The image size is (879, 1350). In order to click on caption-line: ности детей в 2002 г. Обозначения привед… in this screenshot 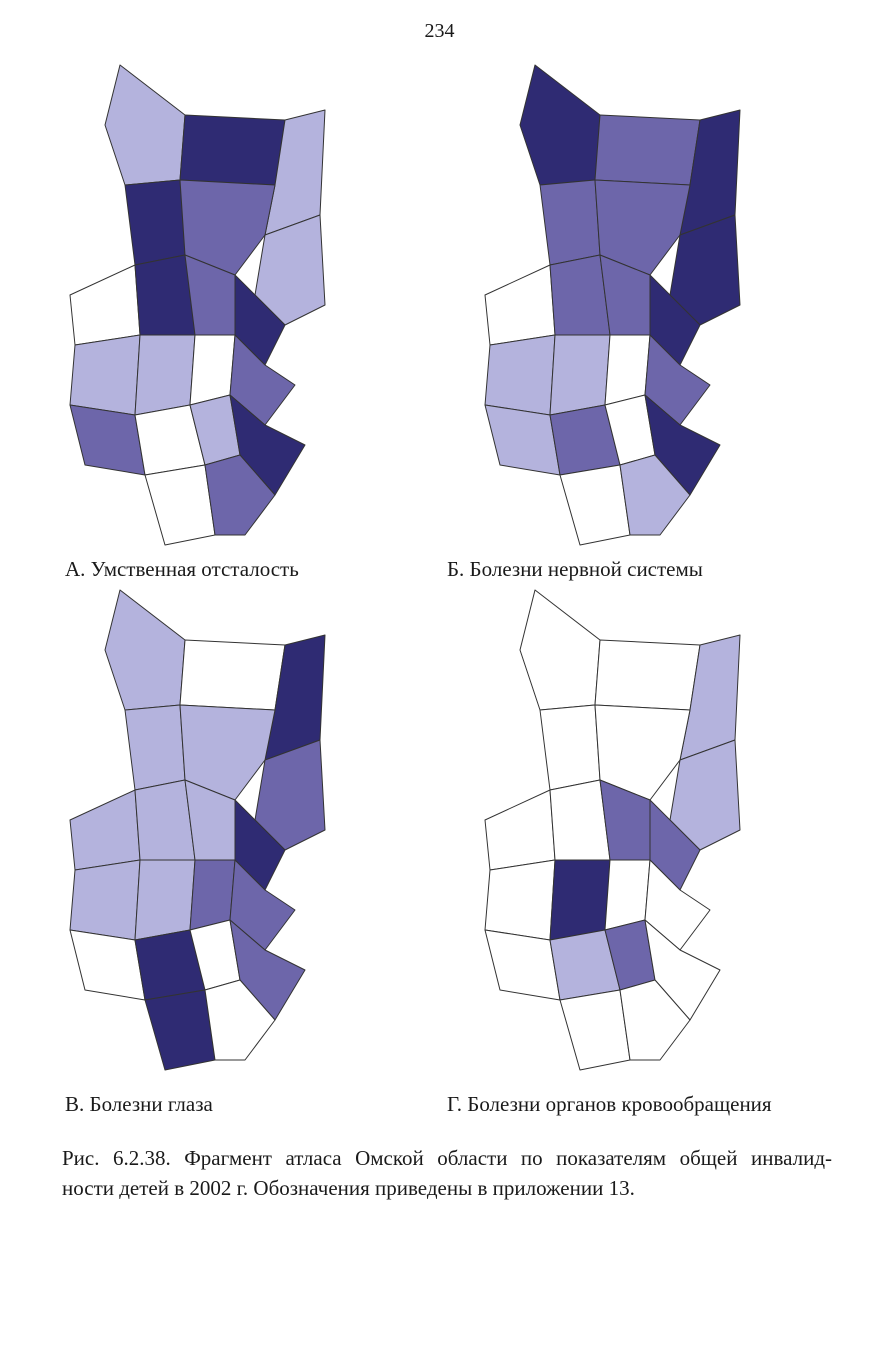, I will do `click(348, 1188)`.